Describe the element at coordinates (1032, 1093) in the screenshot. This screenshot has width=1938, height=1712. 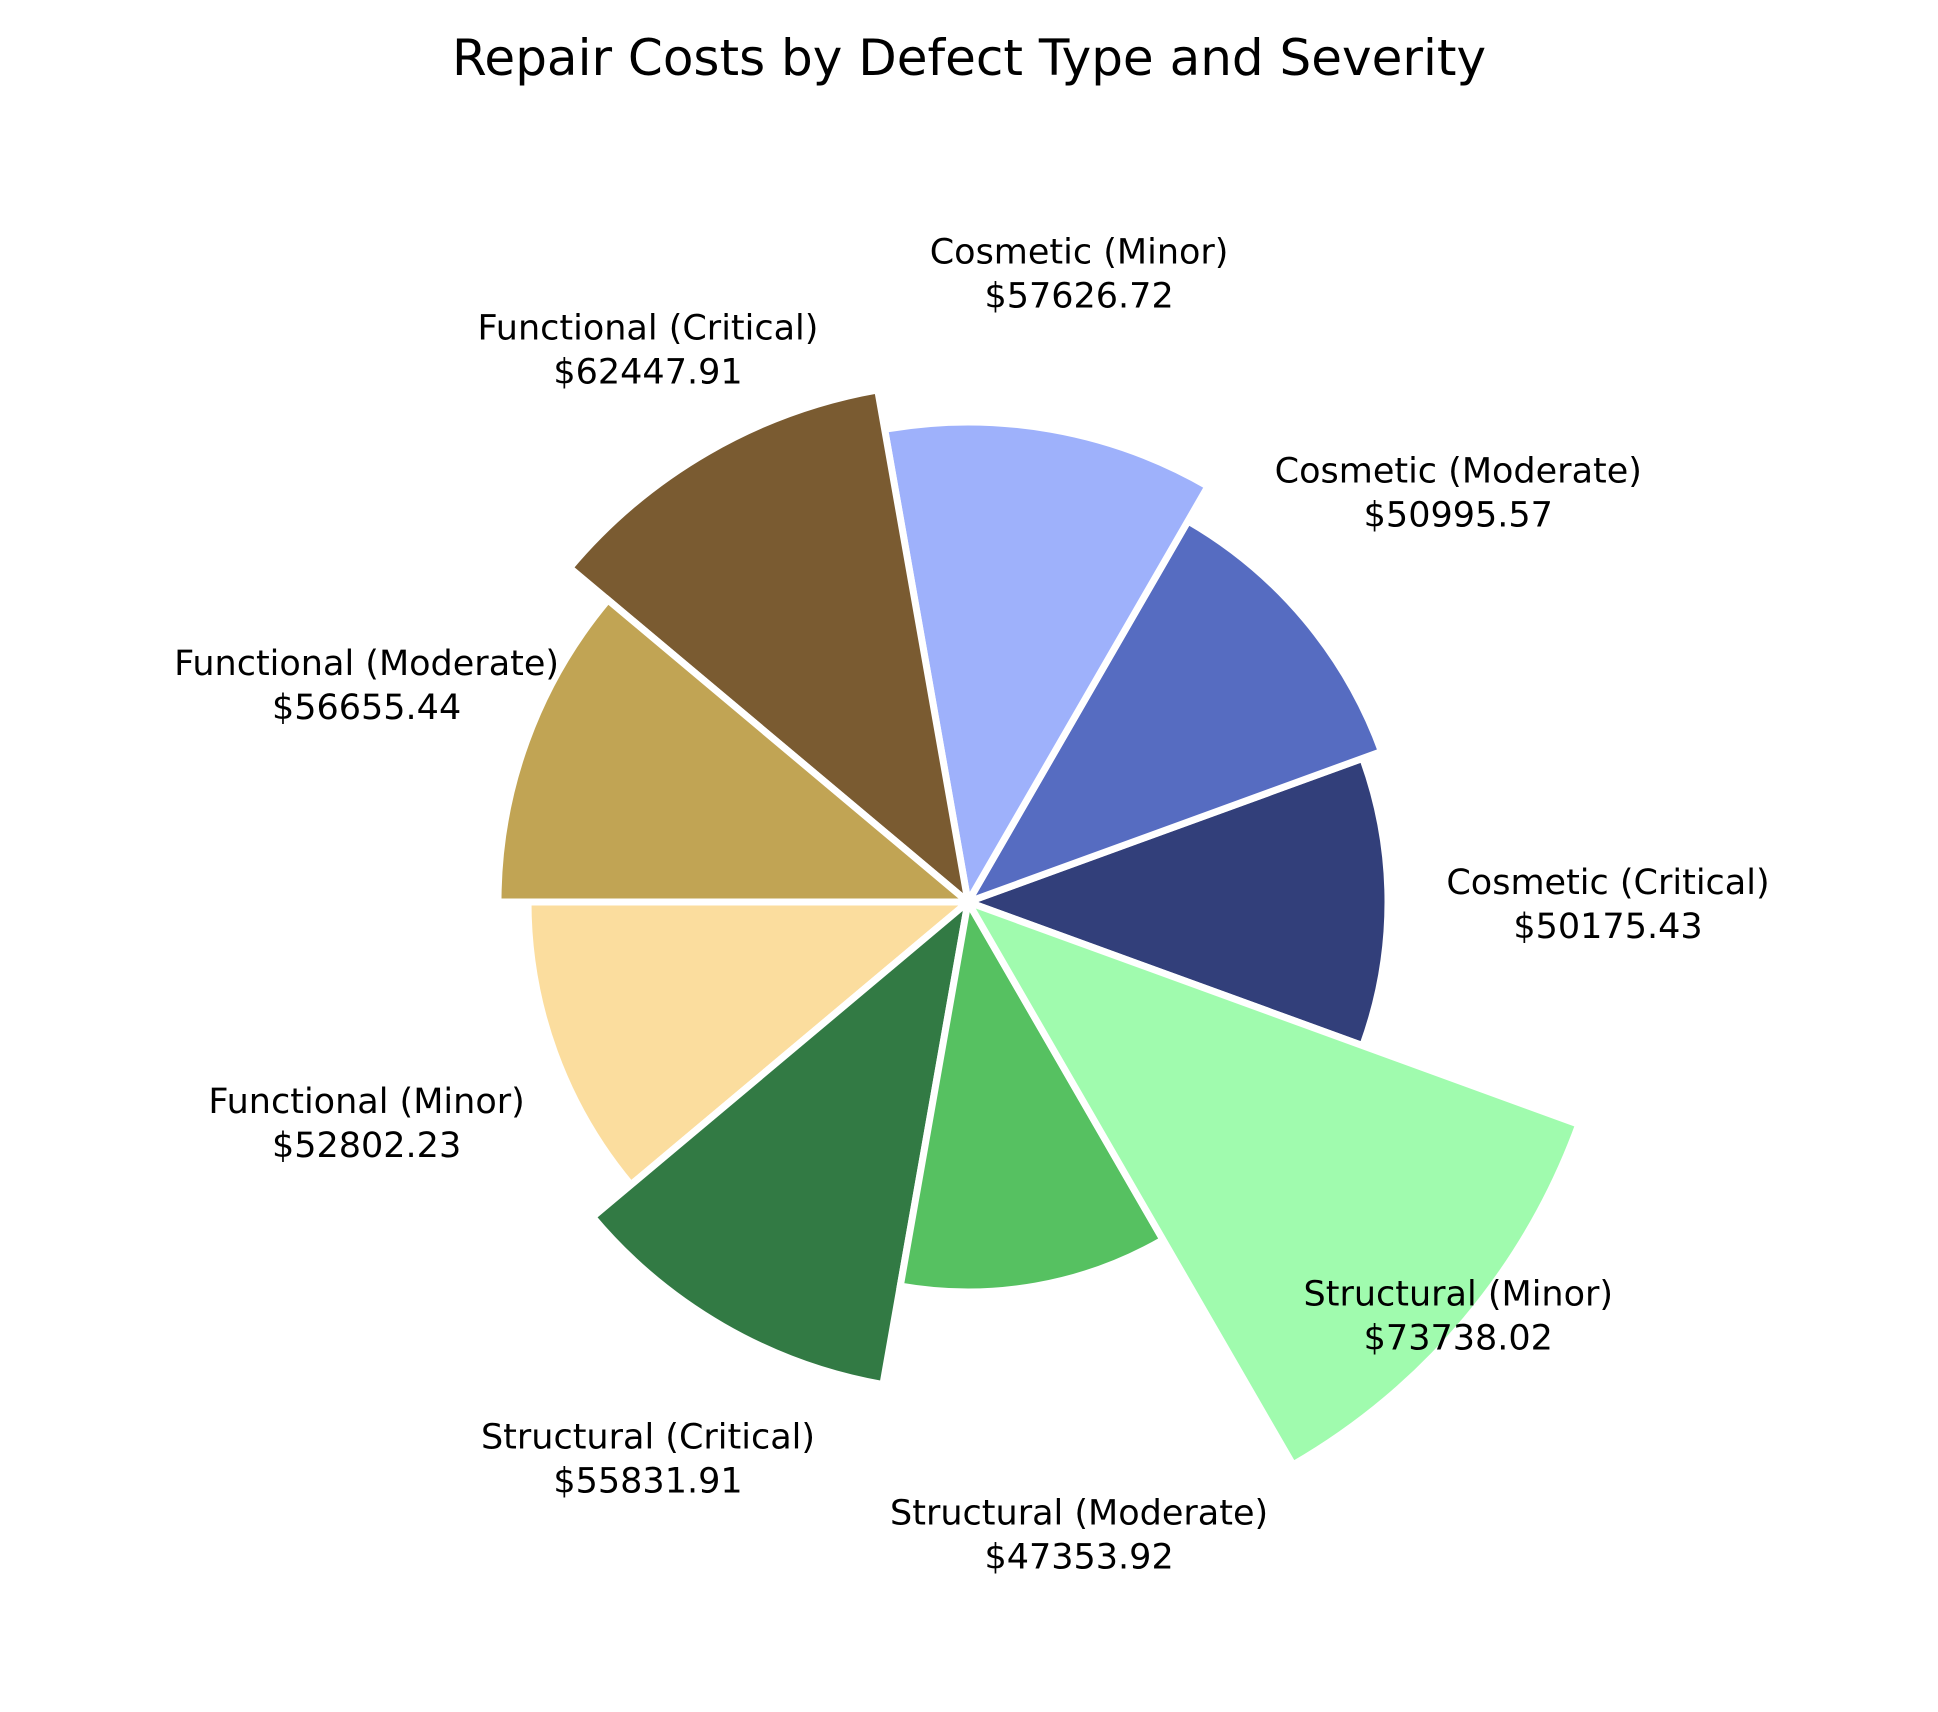
I see `slice-structural-moderate` at that location.